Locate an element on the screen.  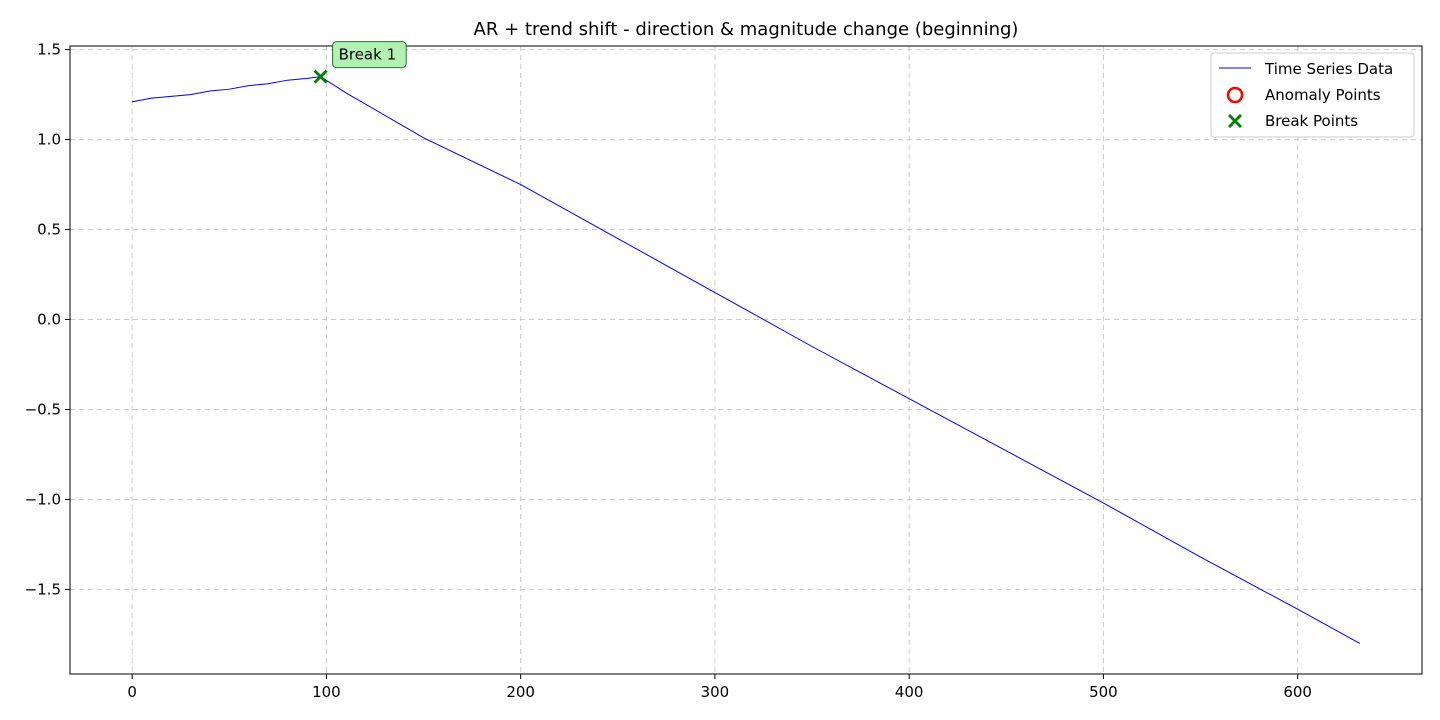
legend-label: Anomaly Points is located at coordinates (1323, 95).